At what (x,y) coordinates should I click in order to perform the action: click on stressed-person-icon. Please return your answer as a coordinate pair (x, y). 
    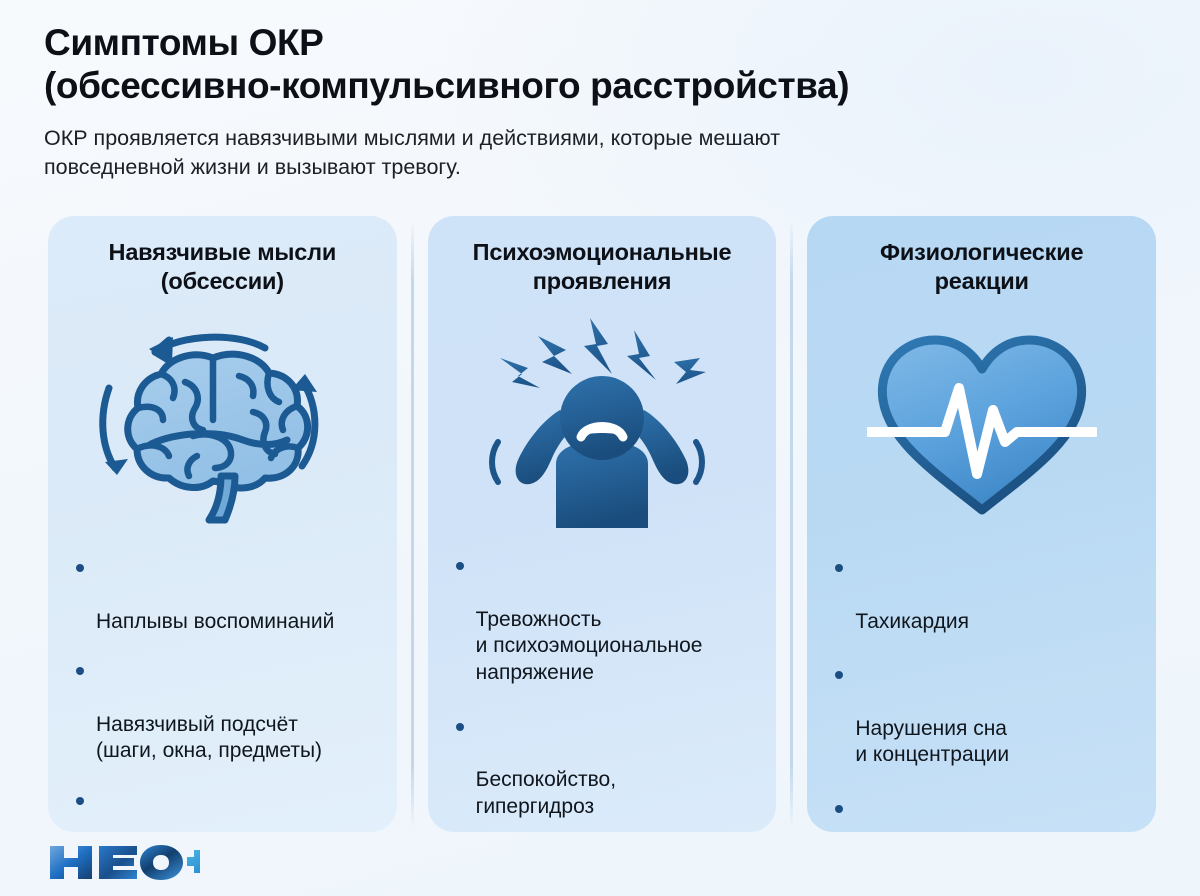
    Looking at the image, I should click on (602, 426).